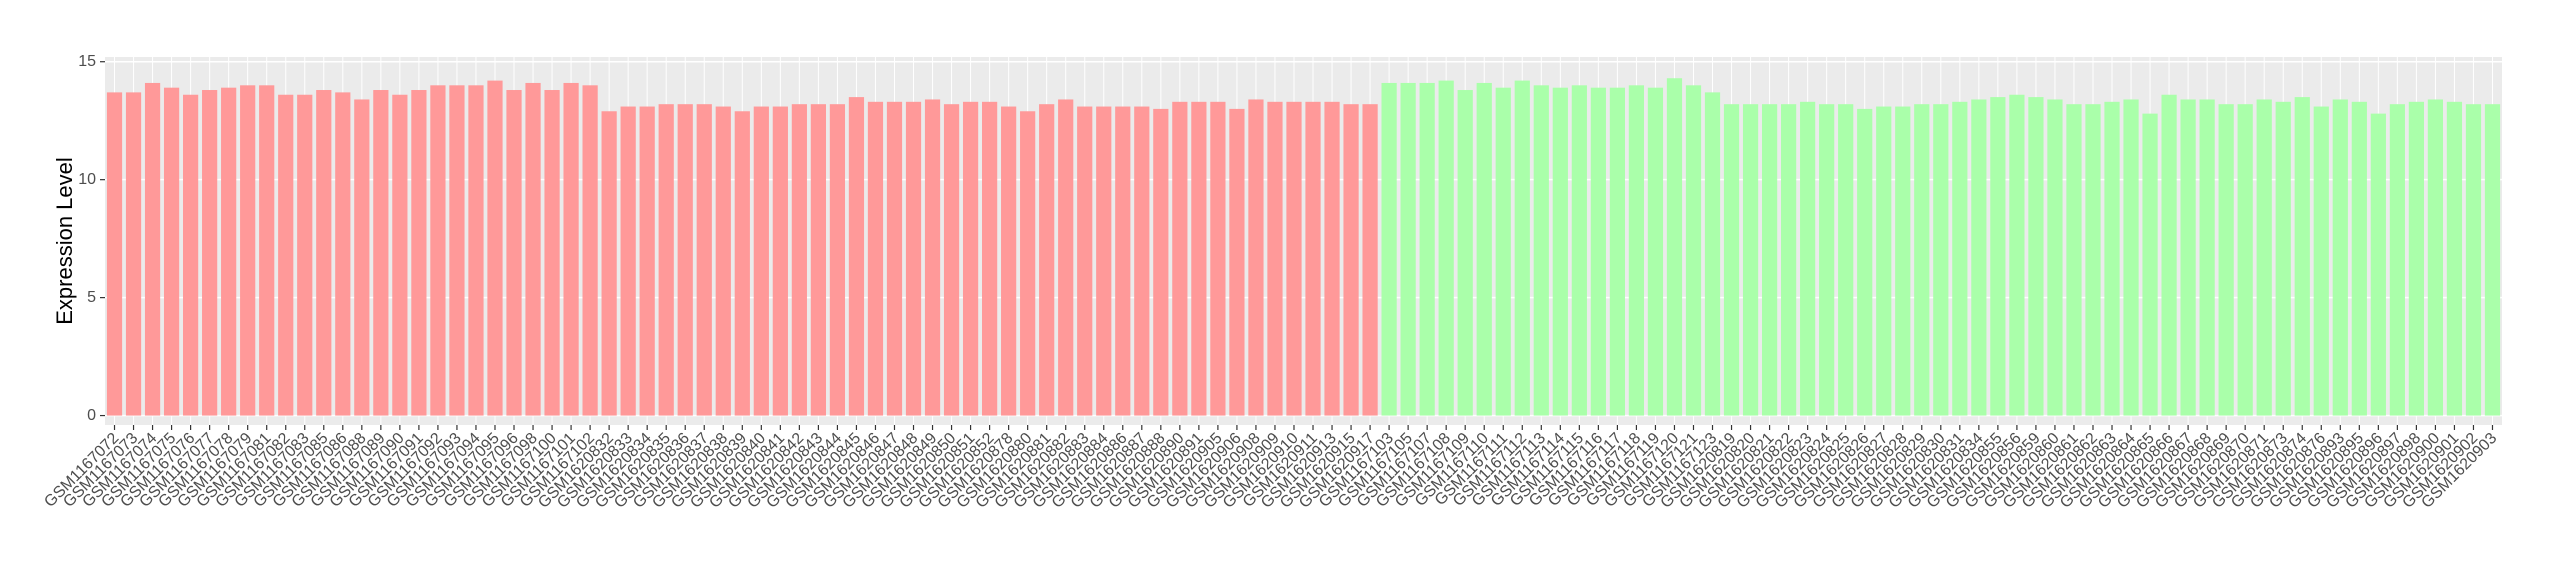  Describe the element at coordinates (87, 61) in the screenshot. I see `y-tick-label: 15` at that location.